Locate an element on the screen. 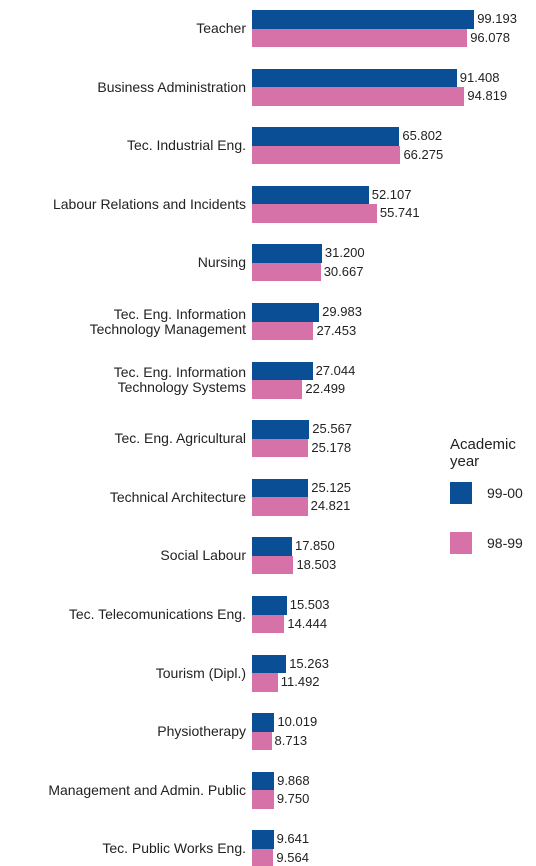  value-label: 27.044 is located at coordinates (335, 370).